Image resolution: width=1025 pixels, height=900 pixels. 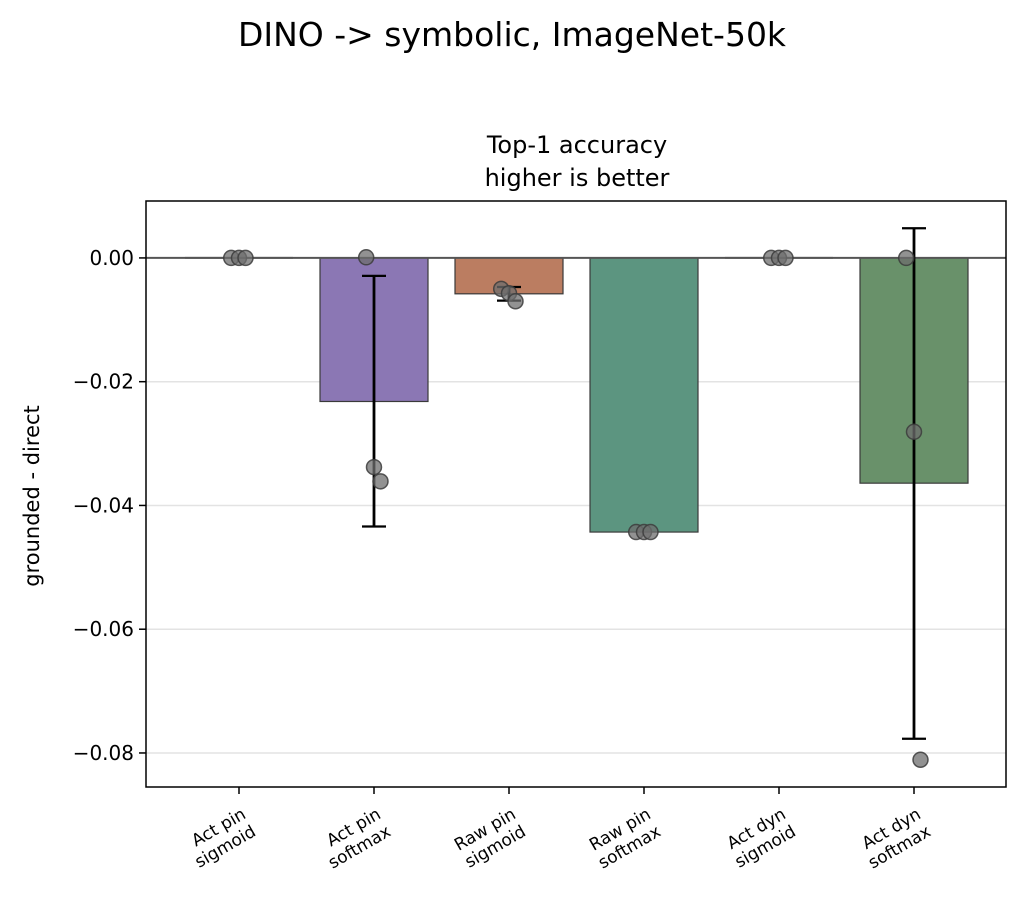 I want to click on chart-suptitle: DINO -> symbolic, ImageNet-50k, so click(x=512, y=34).